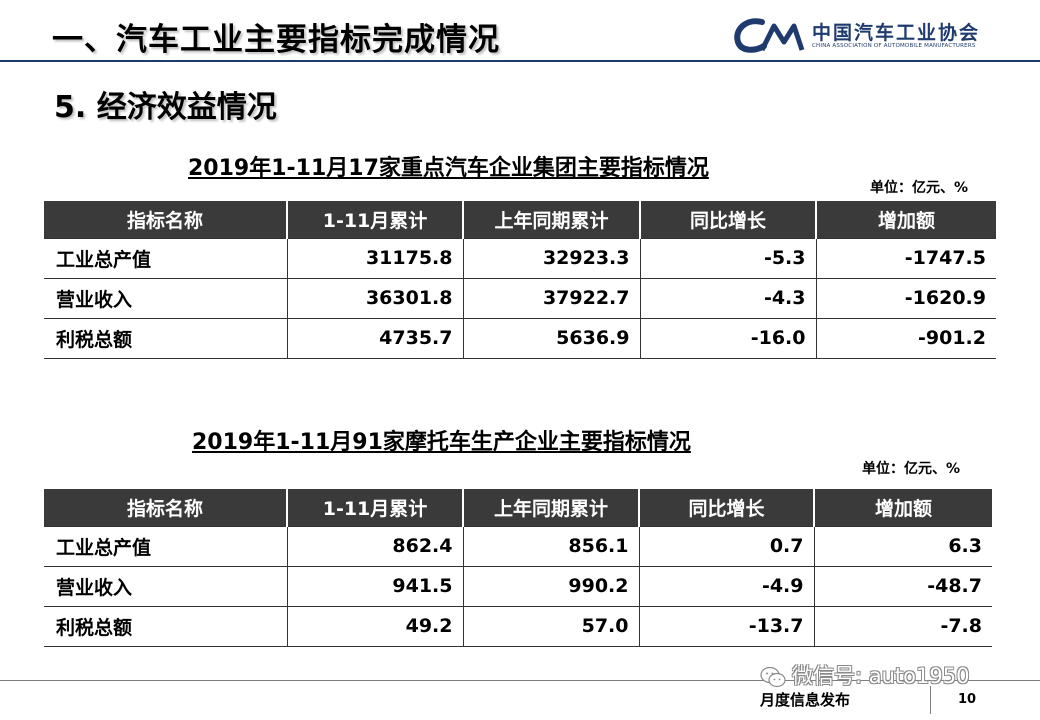  What do you see at coordinates (906, 298) in the screenshot?
I see `increase-value: -1620.9` at bounding box center [906, 298].